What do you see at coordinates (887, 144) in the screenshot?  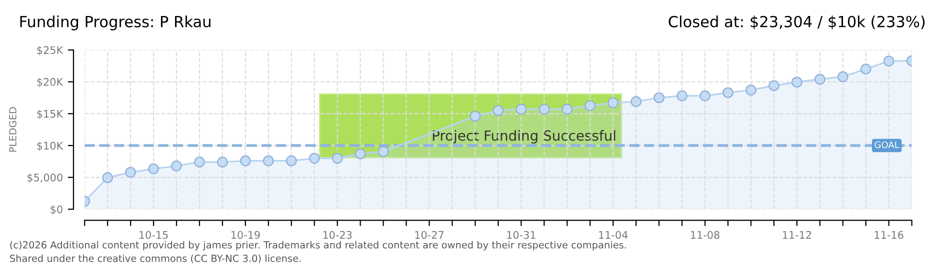 I see `ref-line-label: GOAL` at bounding box center [887, 144].